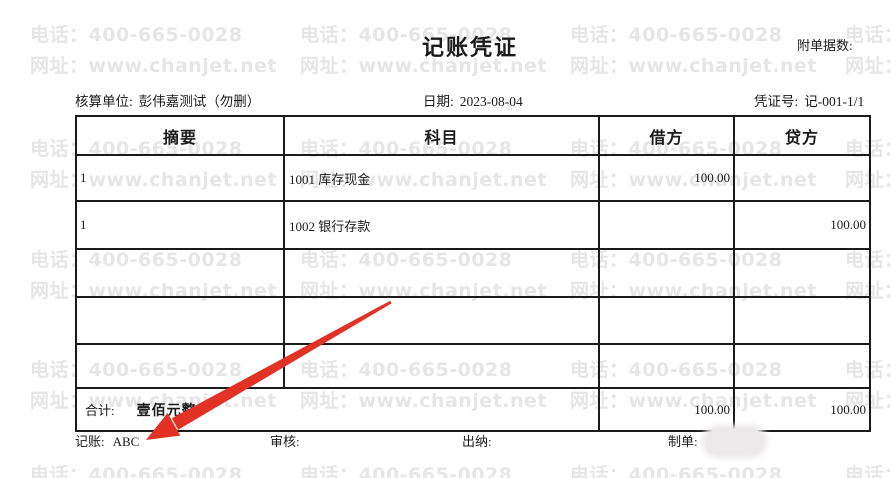 This screenshot has width=892, height=478. What do you see at coordinates (683, 441) in the screenshot?
I see `preparer-label: 制单:` at bounding box center [683, 441].